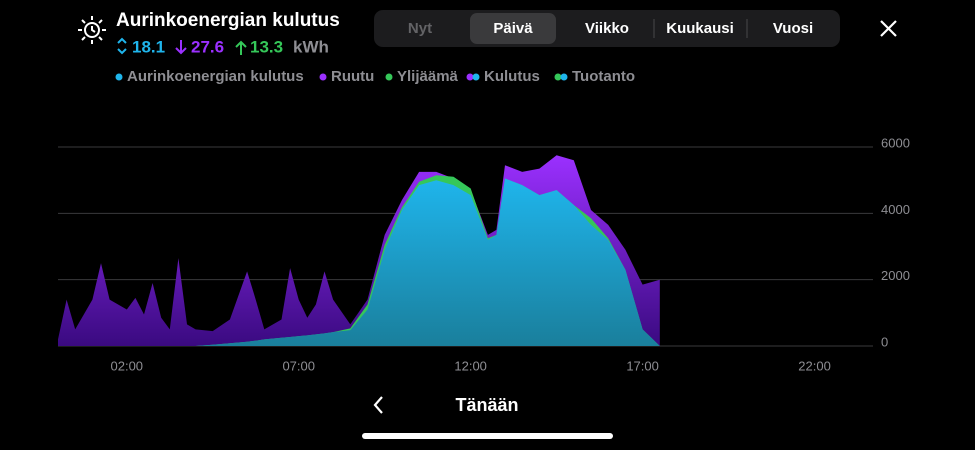  I want to click on solar-icon, so click(92, 30).